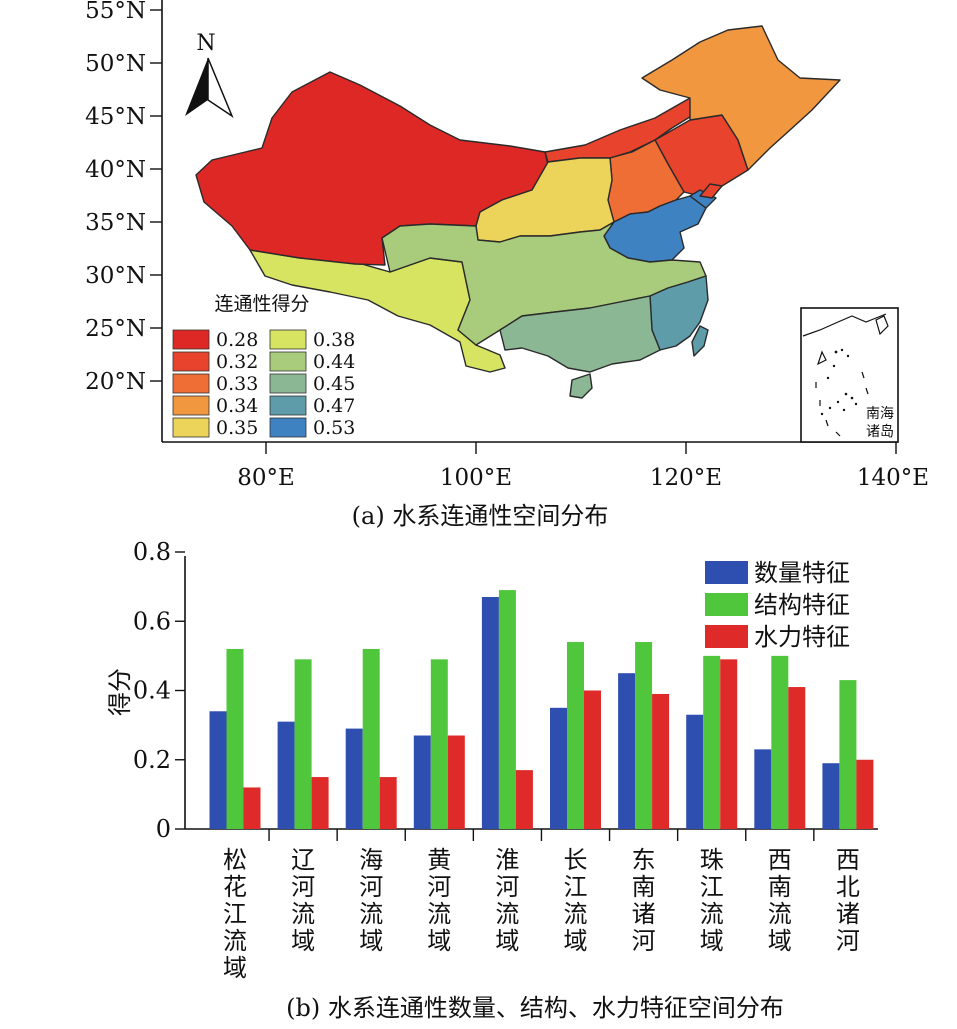  I want to click on bar-x-ticks, so click(541, 835).